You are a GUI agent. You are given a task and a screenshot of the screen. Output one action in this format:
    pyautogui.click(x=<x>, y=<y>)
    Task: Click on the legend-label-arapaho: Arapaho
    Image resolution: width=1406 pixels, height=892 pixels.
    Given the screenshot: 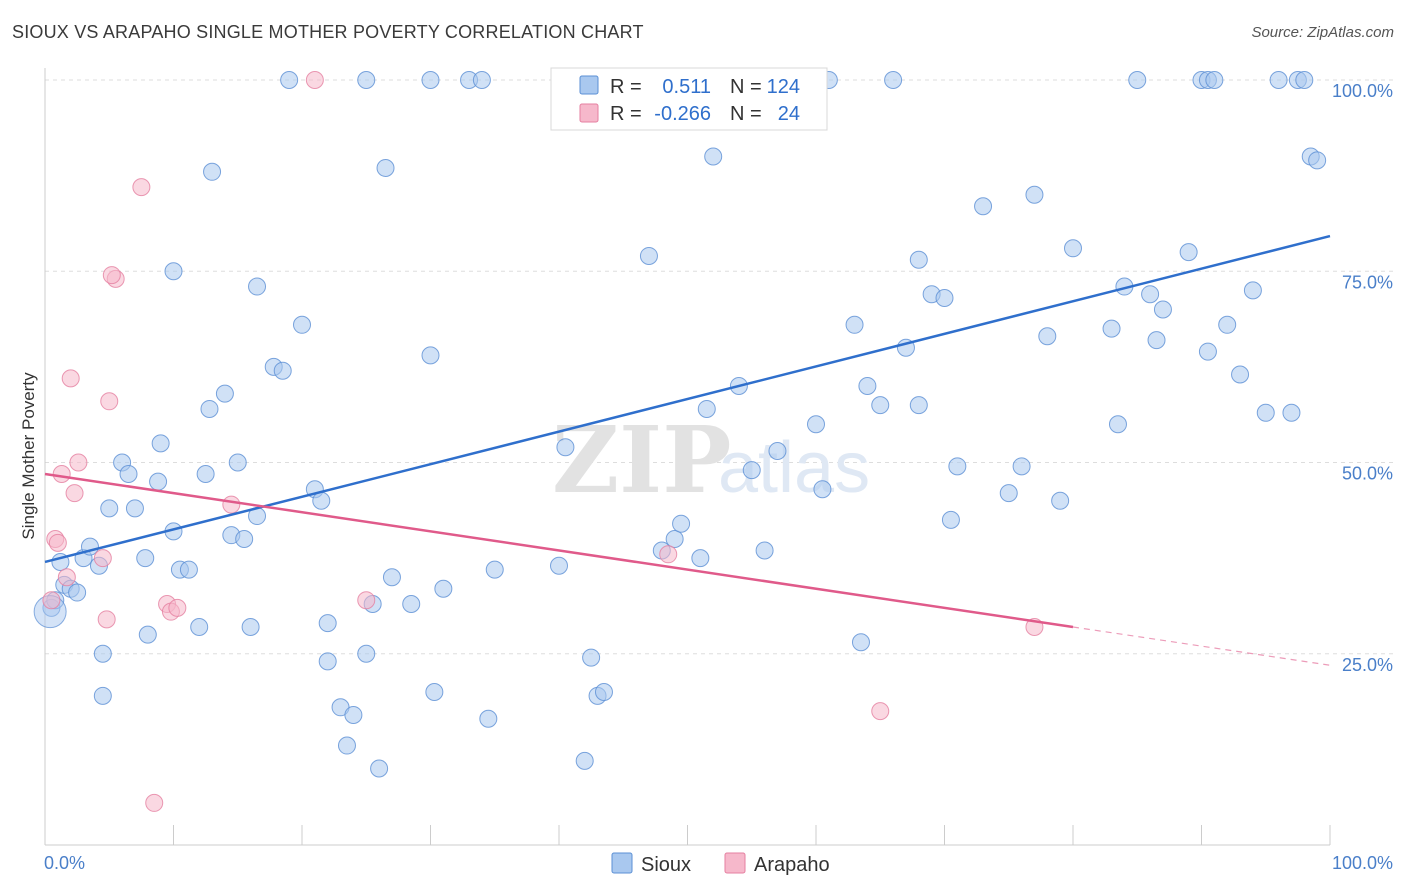 What is the action you would take?
    pyautogui.click(x=792, y=865)
    